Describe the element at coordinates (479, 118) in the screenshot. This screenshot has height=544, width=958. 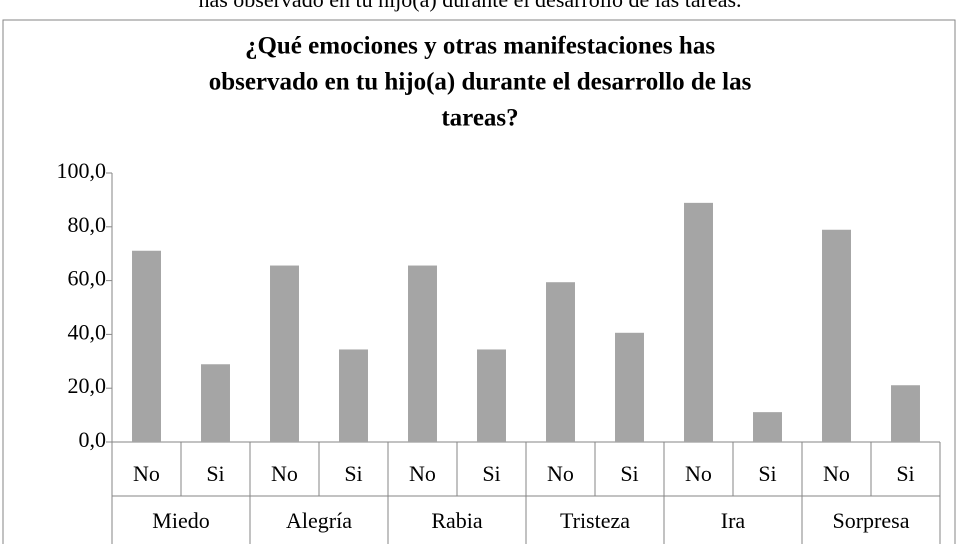
I see `chart-title: tareas?` at that location.